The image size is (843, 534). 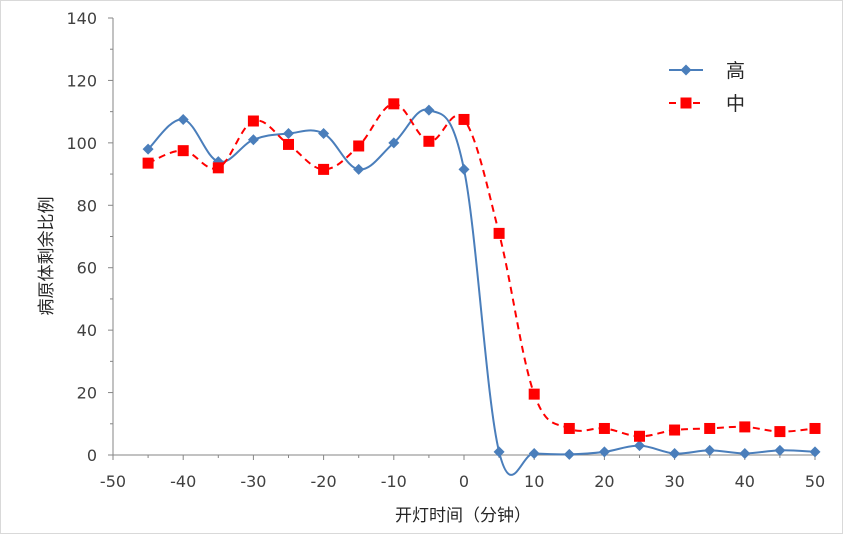 What do you see at coordinates (183, 481) in the screenshot?
I see `x-tick-label: -40` at bounding box center [183, 481].